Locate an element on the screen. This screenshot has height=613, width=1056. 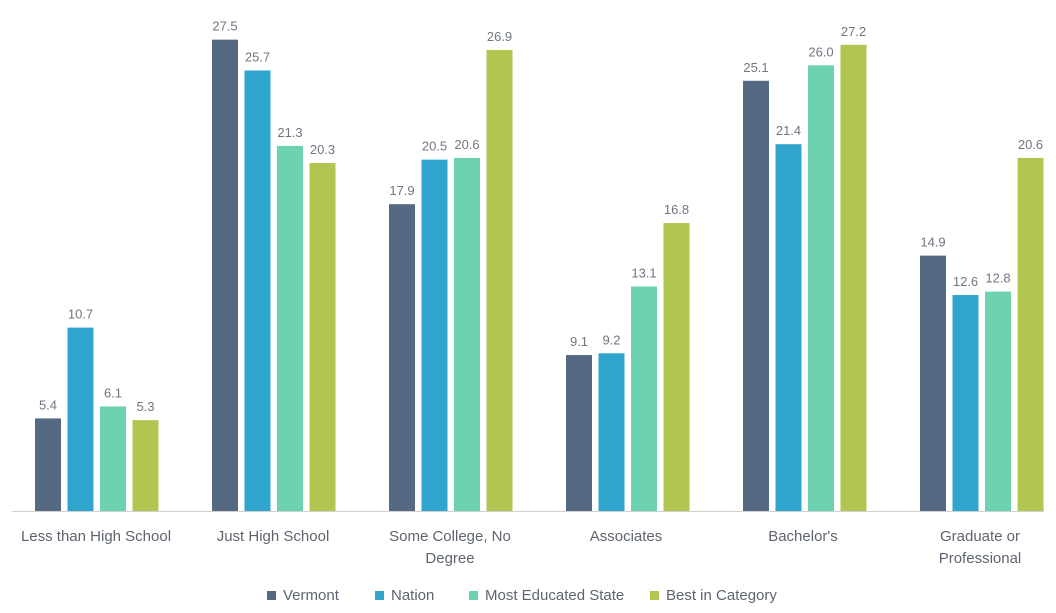
legend-item: Nation is located at coordinates (404, 595).